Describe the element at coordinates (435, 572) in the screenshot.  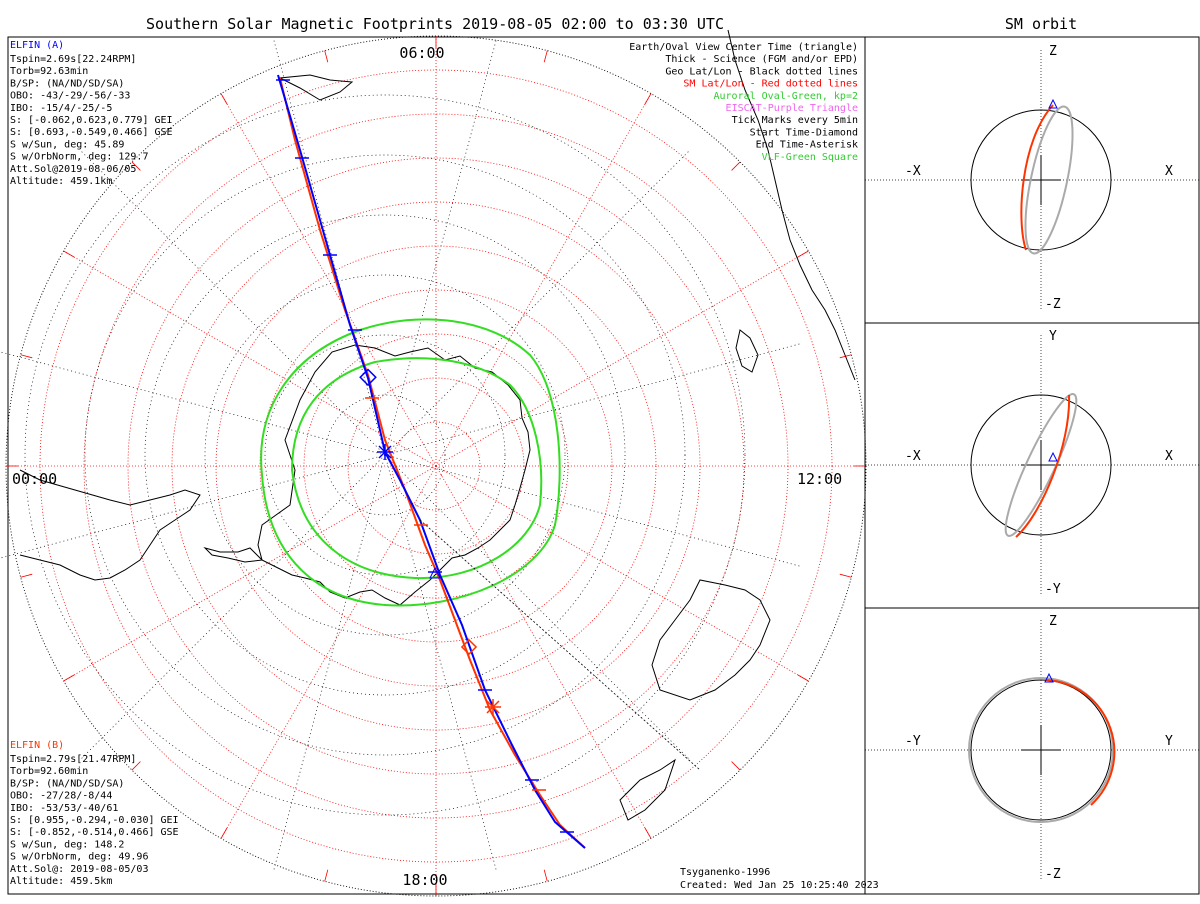
I see `view-center-triangle` at that location.